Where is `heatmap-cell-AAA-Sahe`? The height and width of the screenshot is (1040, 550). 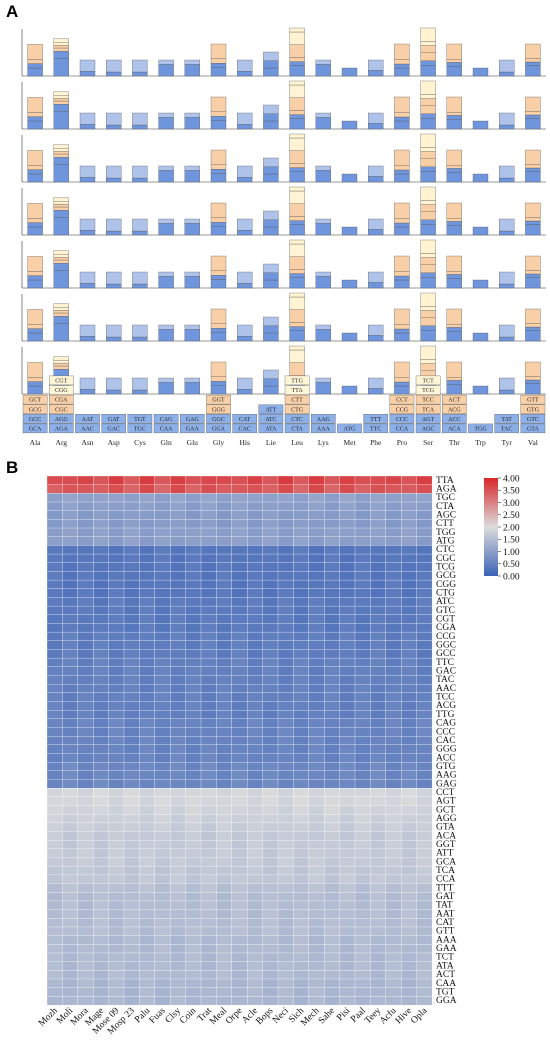
heatmap-cell-AAA-Sahe is located at coordinates (332, 940).